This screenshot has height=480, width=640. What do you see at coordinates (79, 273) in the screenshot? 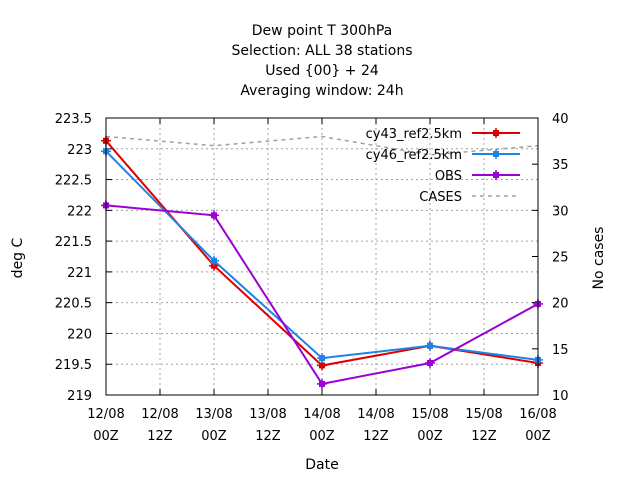
I see `y-tick-label: 221` at bounding box center [79, 273].